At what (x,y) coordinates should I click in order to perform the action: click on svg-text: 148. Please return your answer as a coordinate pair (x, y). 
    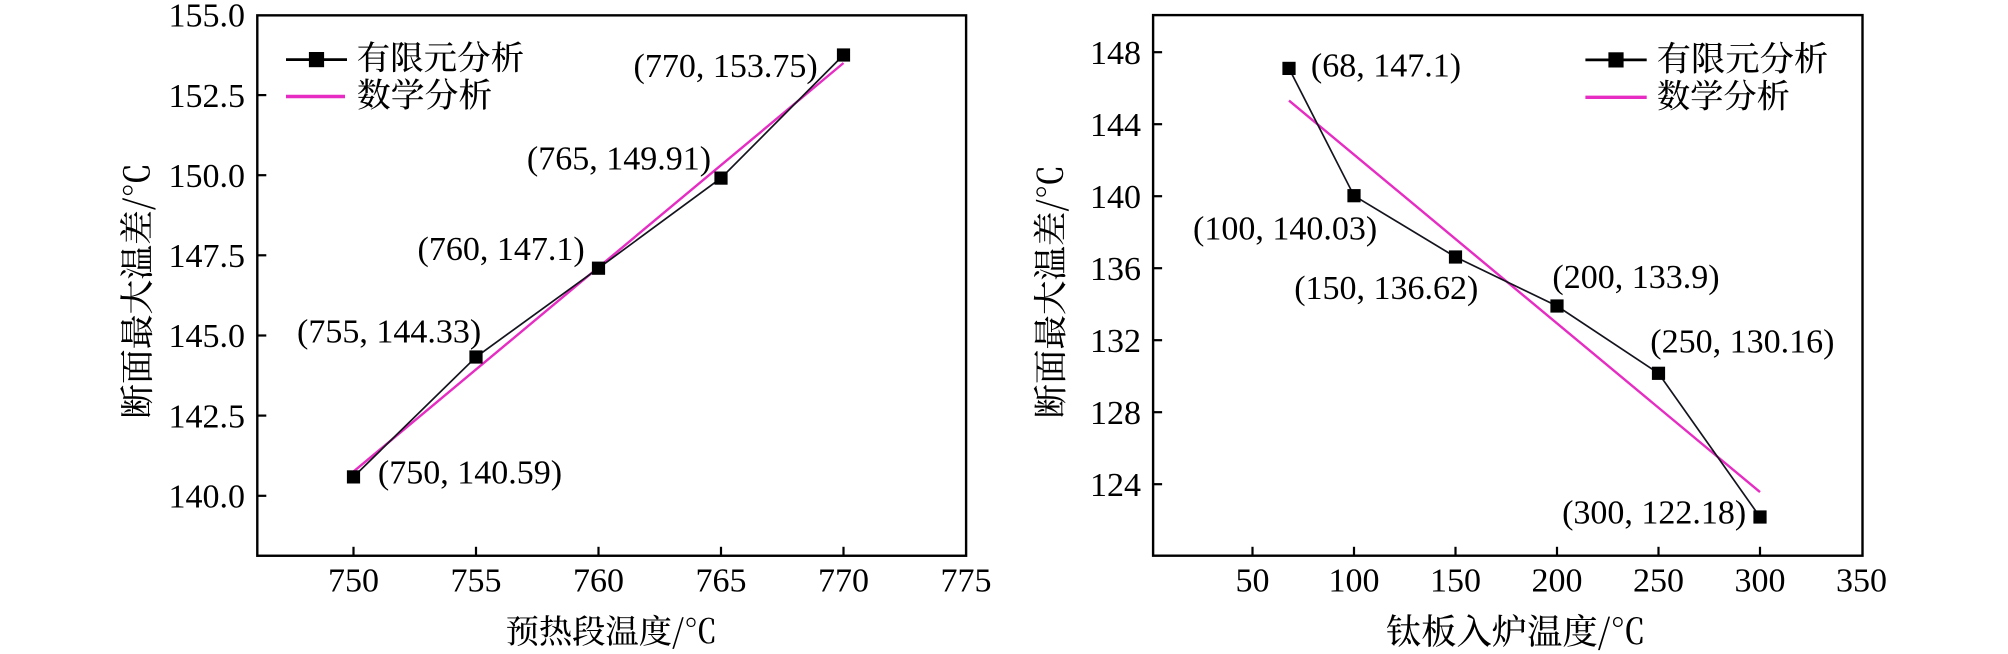
    Looking at the image, I should click on (1115, 53).